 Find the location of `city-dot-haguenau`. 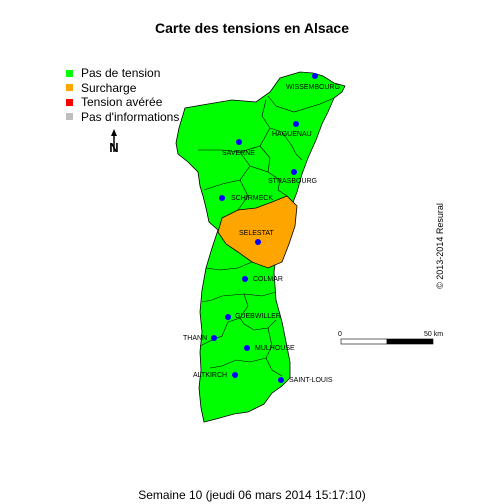

city-dot-haguenau is located at coordinates (296, 124).